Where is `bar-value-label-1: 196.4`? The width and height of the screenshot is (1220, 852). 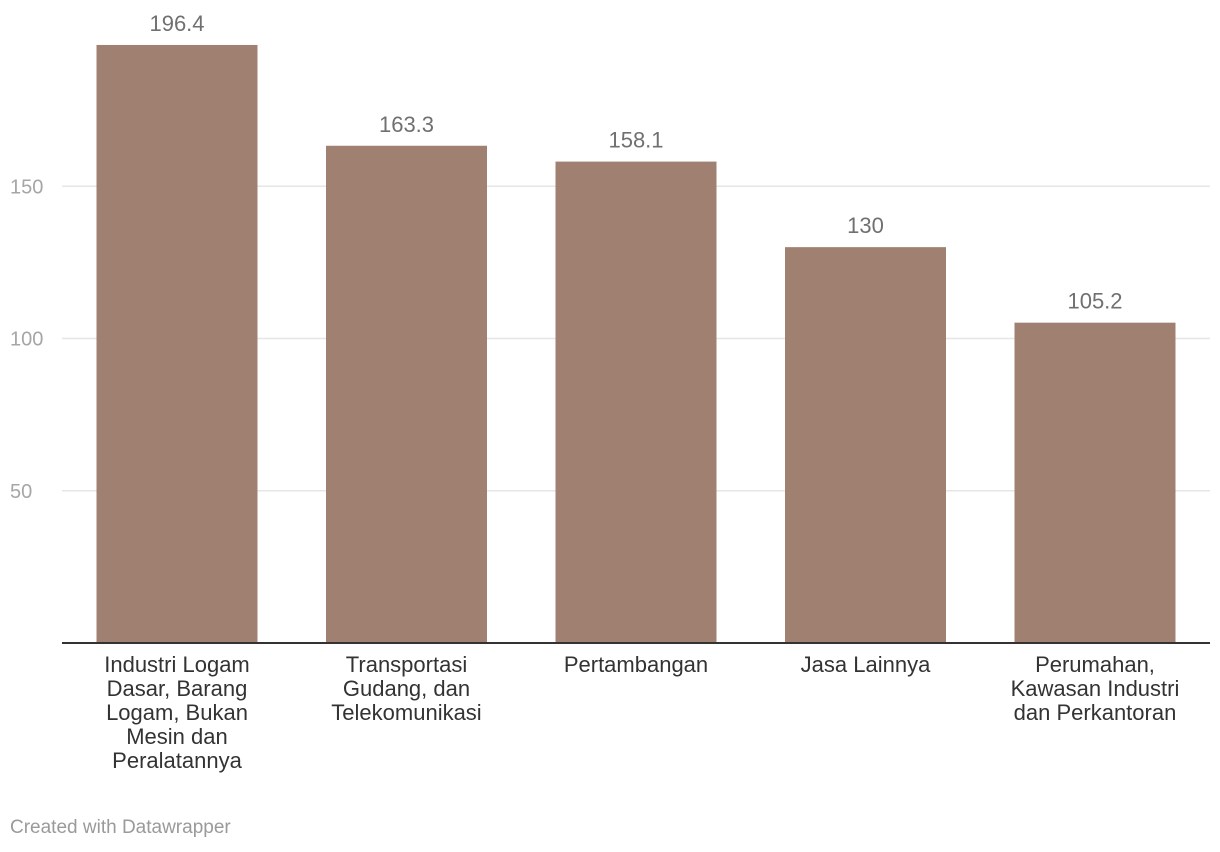
bar-value-label-1: 196.4 is located at coordinates (176, 23).